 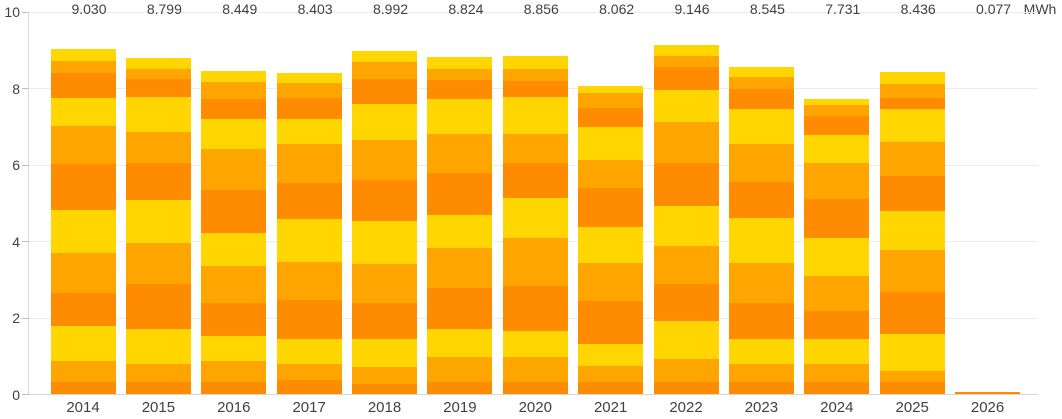 I want to click on bar-2016, so click(x=234, y=209).